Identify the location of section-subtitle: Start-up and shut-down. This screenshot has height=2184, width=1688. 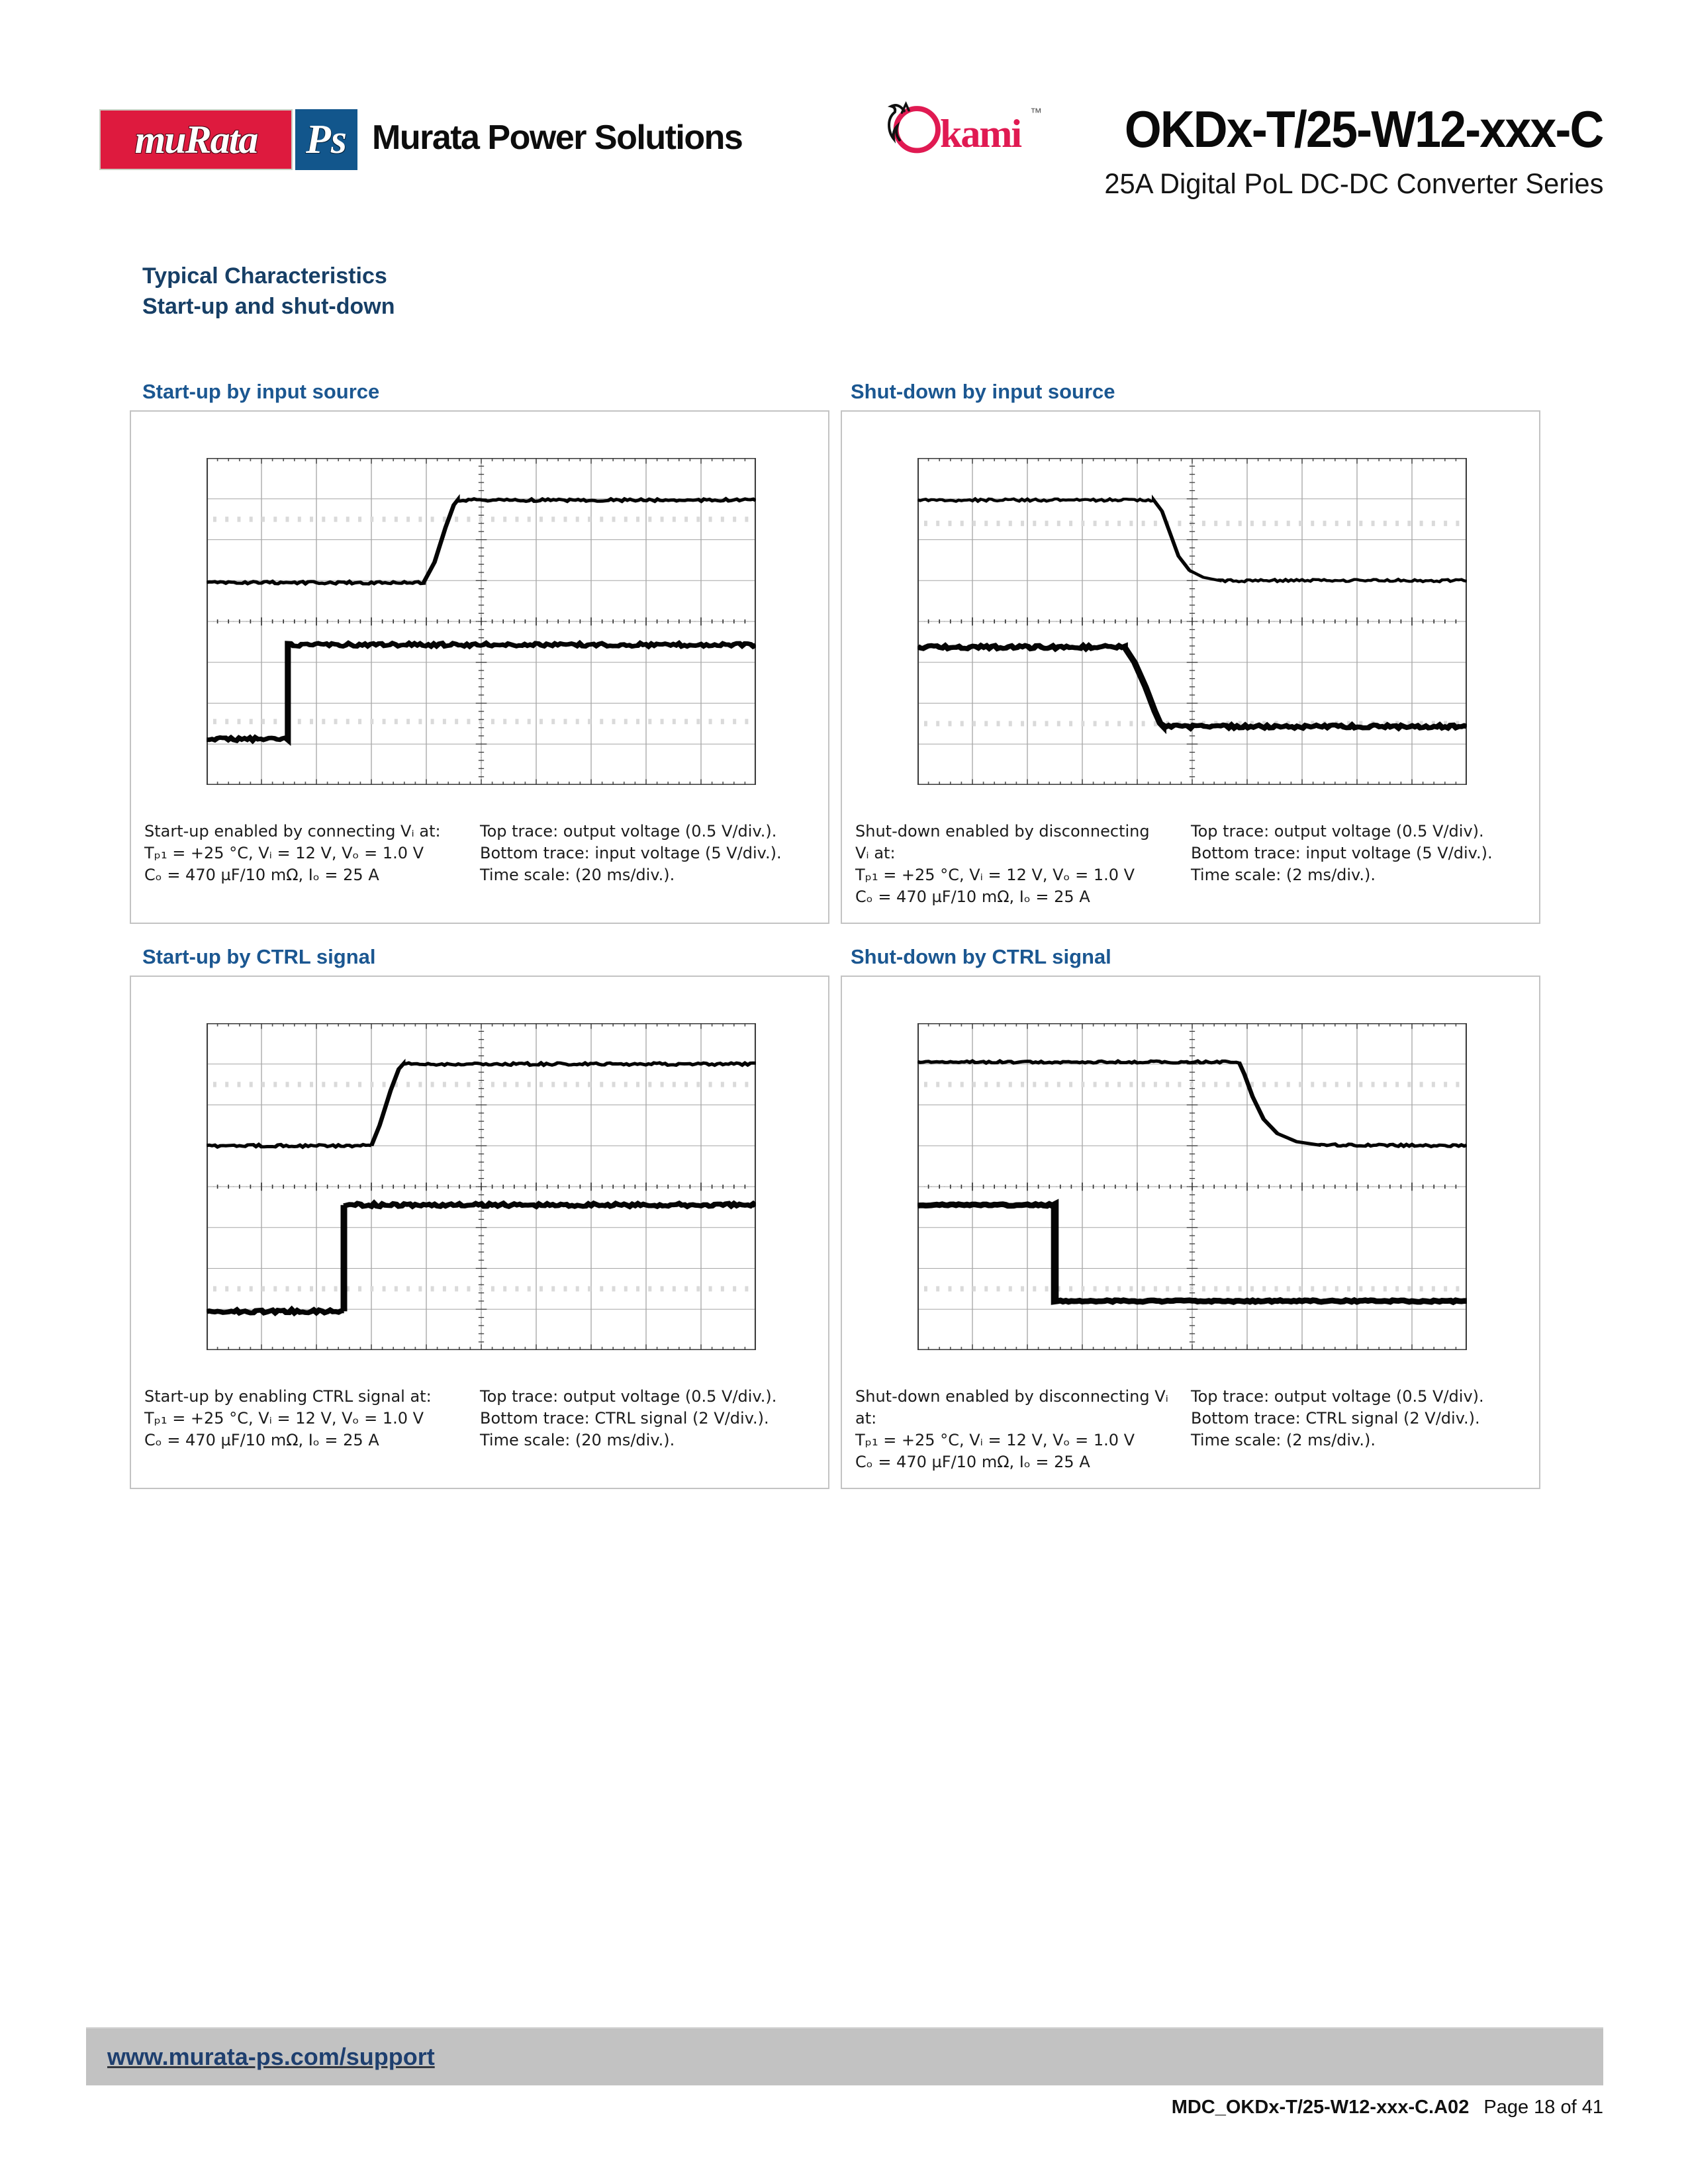
(268, 306).